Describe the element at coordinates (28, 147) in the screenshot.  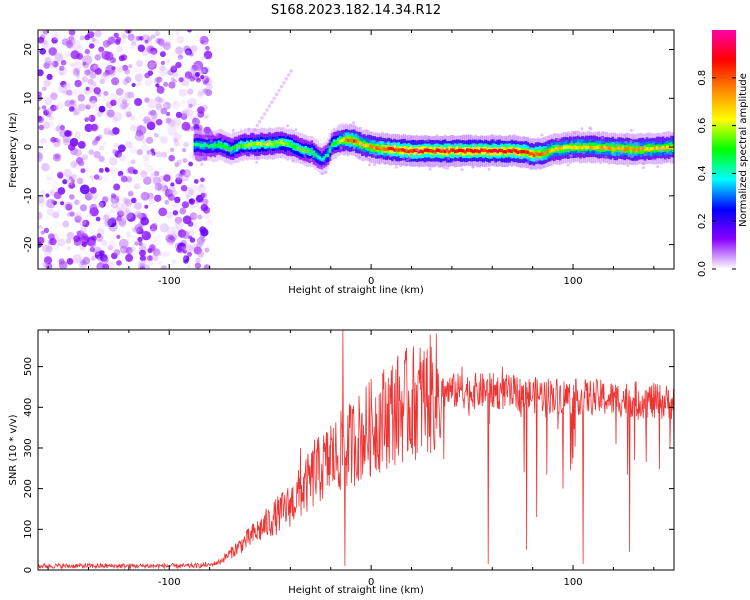
I see `y-tick-label: 0` at that location.